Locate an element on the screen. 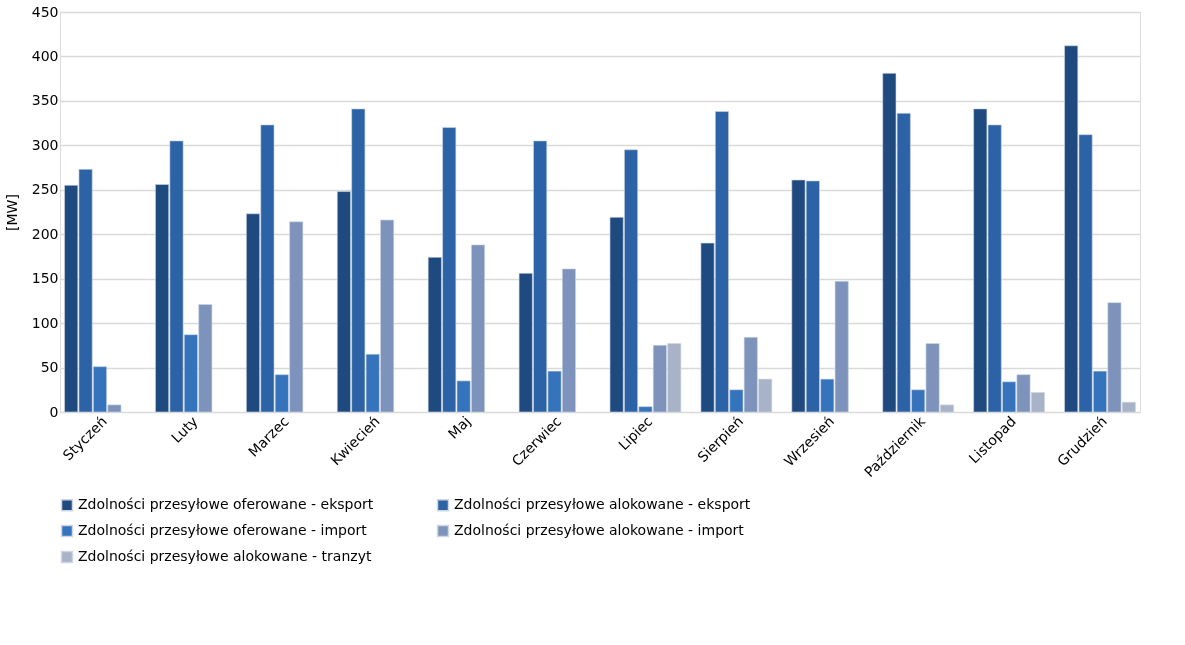 Image resolution: width=1185 pixels, height=645 pixels. y-tick-label: 100 is located at coordinates (45, 322).